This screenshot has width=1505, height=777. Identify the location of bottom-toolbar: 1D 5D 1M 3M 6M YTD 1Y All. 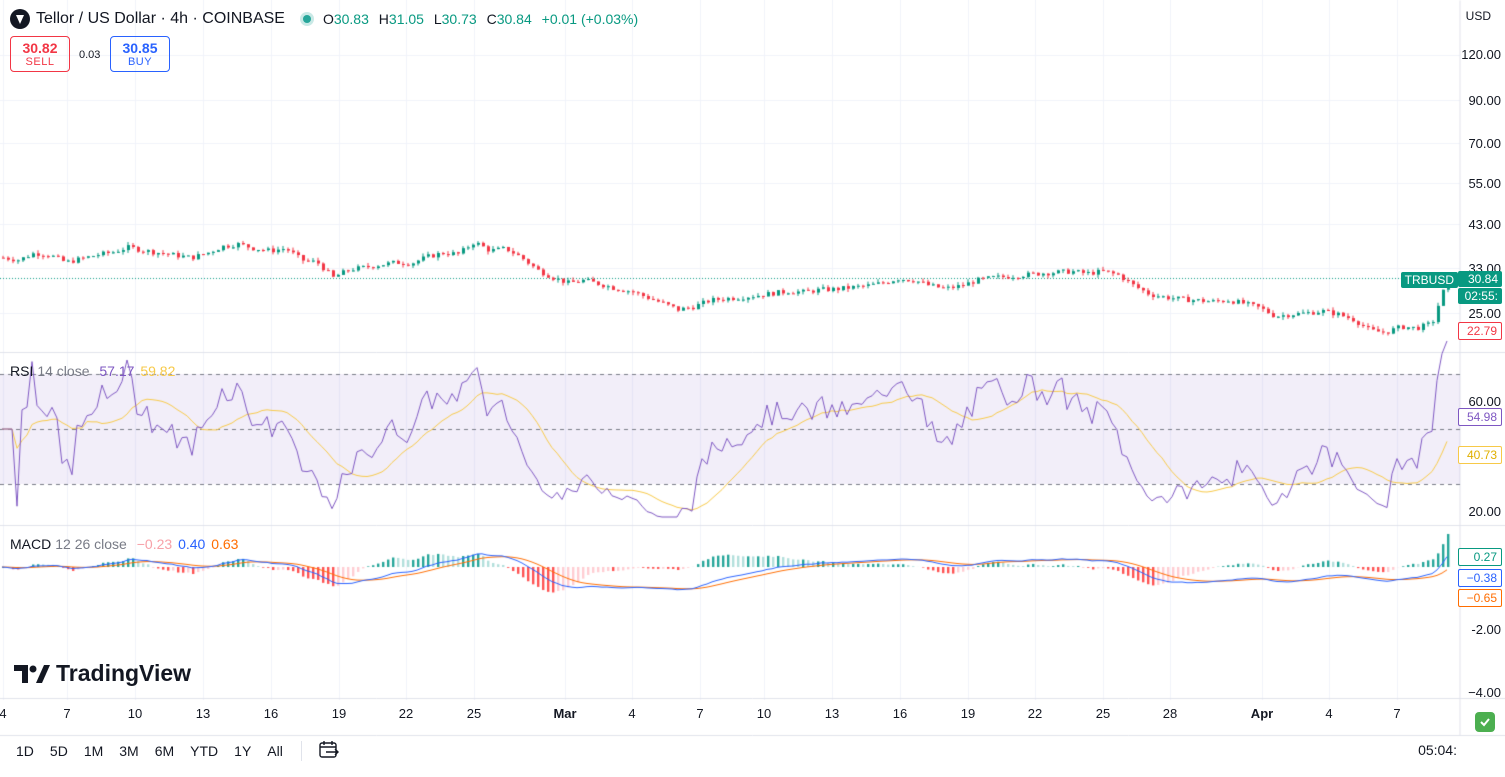
(752, 751).